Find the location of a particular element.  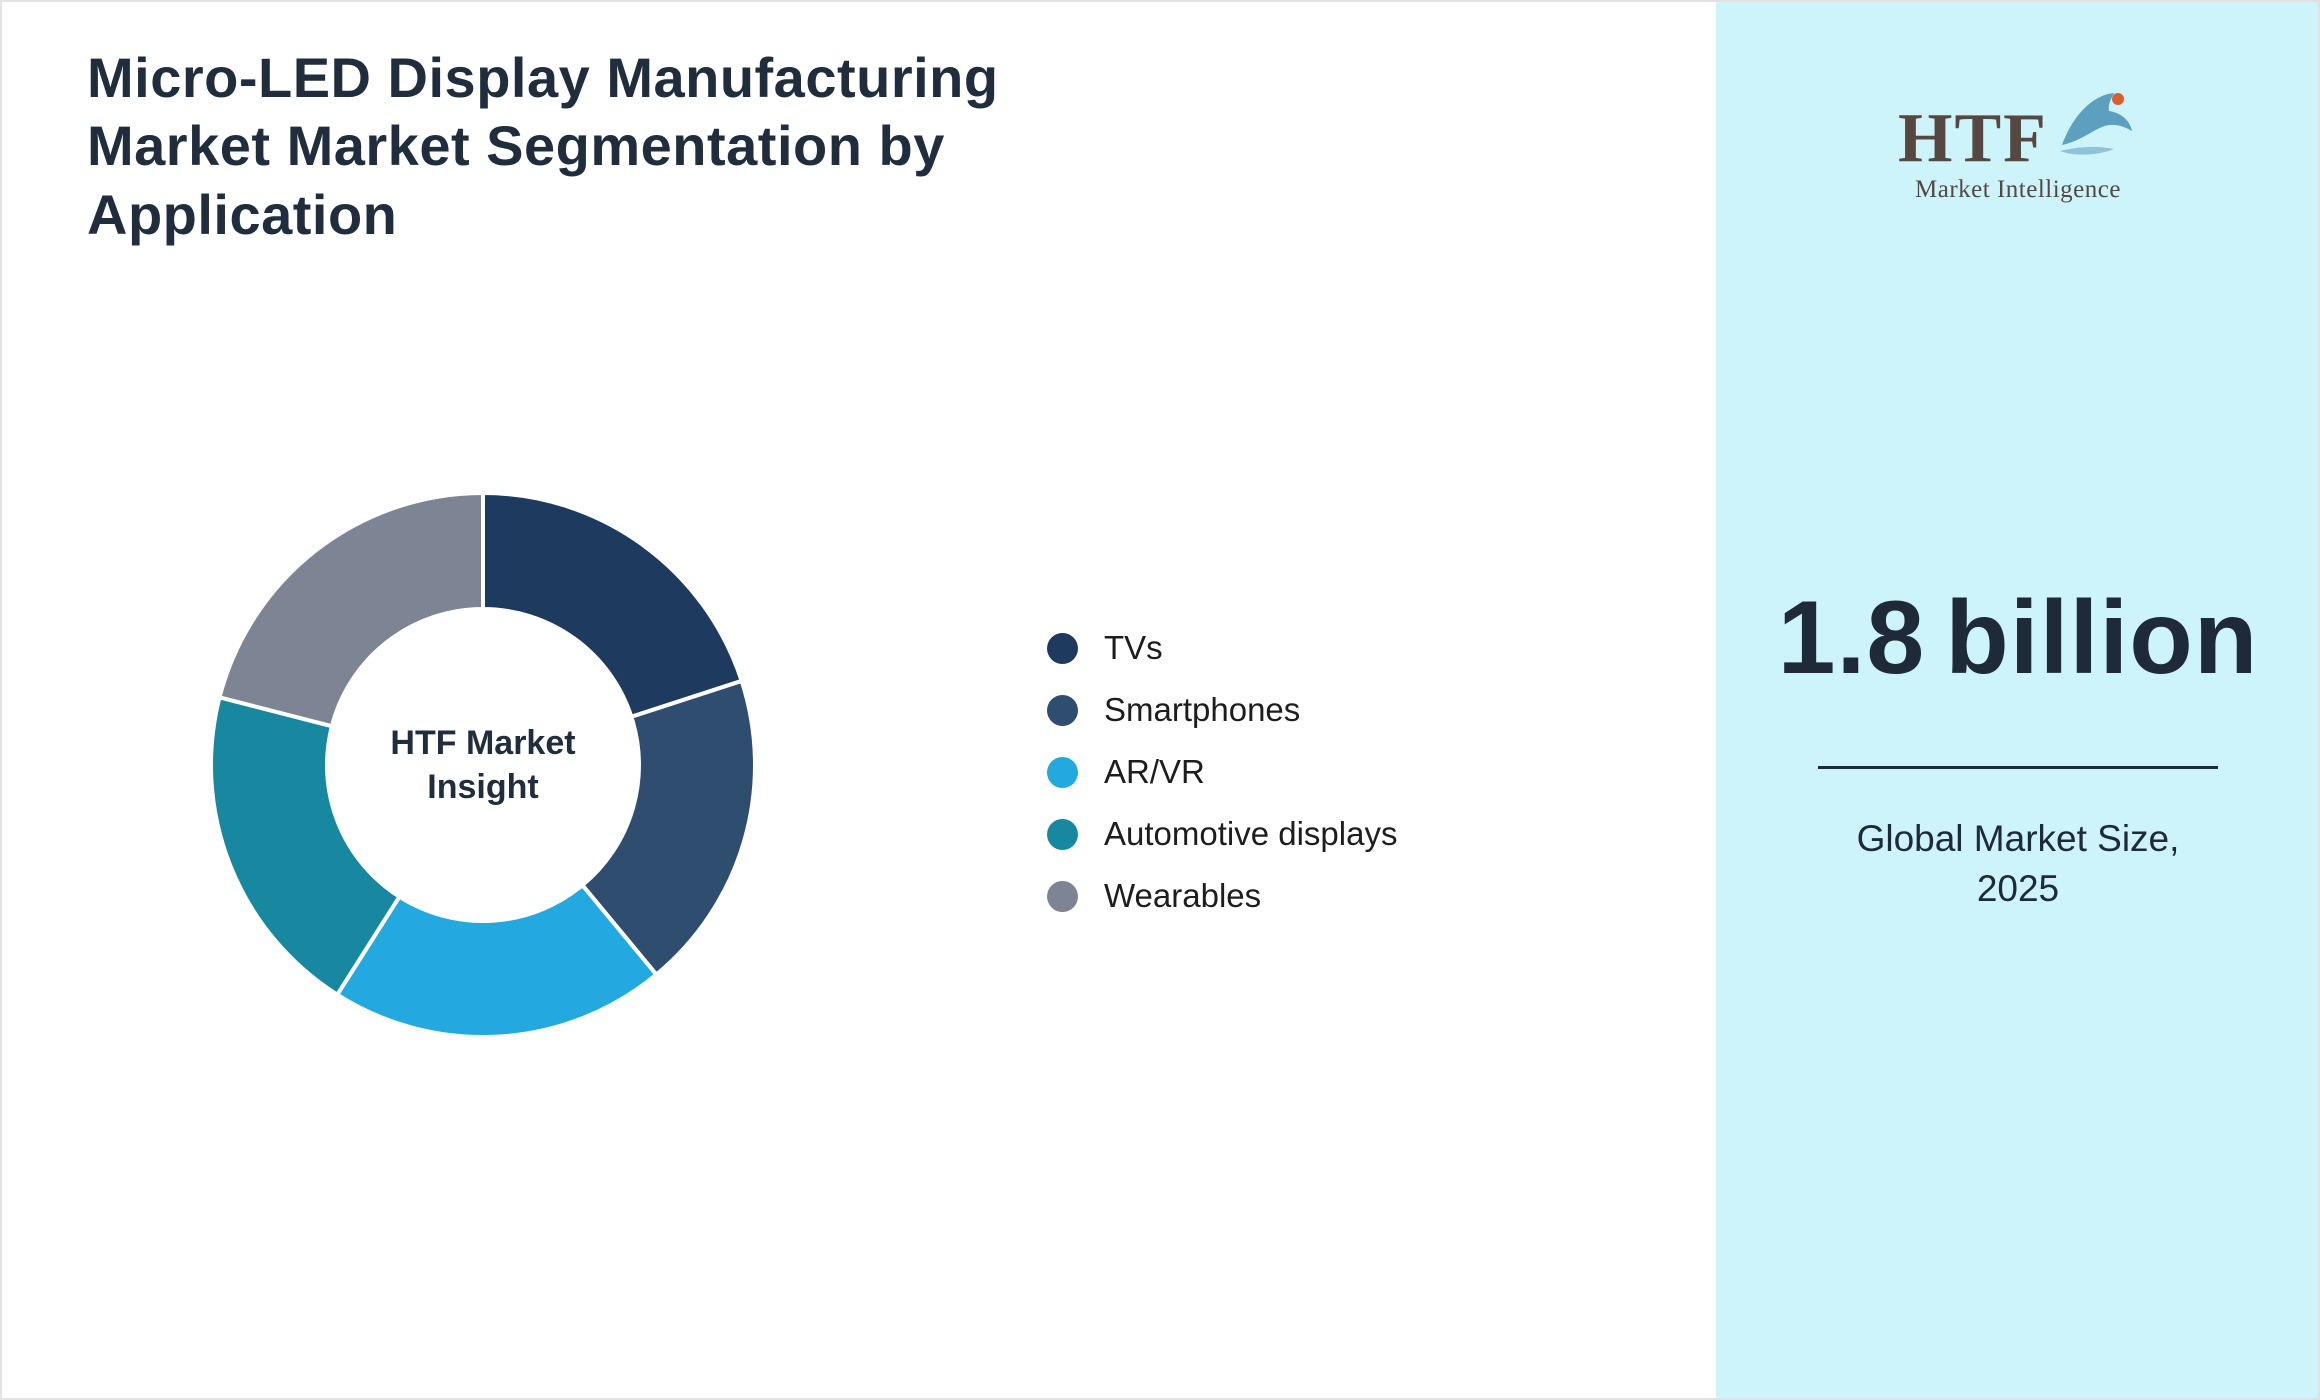

donut-center-label: HTF Market Insight is located at coordinates (483, 764).